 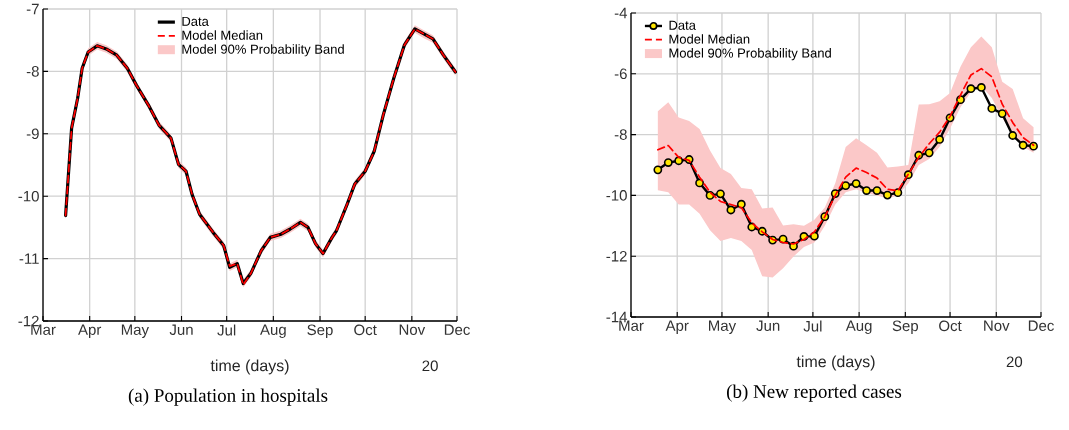 What do you see at coordinates (29, 258) in the screenshot?
I see `y-tick-label: -11` at bounding box center [29, 258].